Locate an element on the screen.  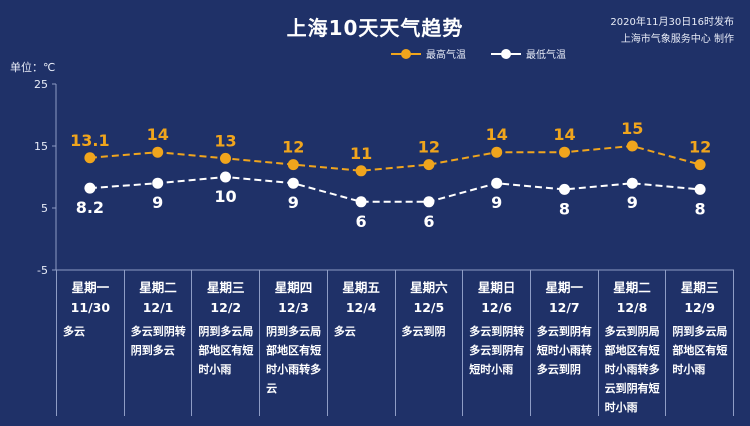
weather-description: 多云到阴转多云到阴有短时小雨 is located at coordinates (497, 350).